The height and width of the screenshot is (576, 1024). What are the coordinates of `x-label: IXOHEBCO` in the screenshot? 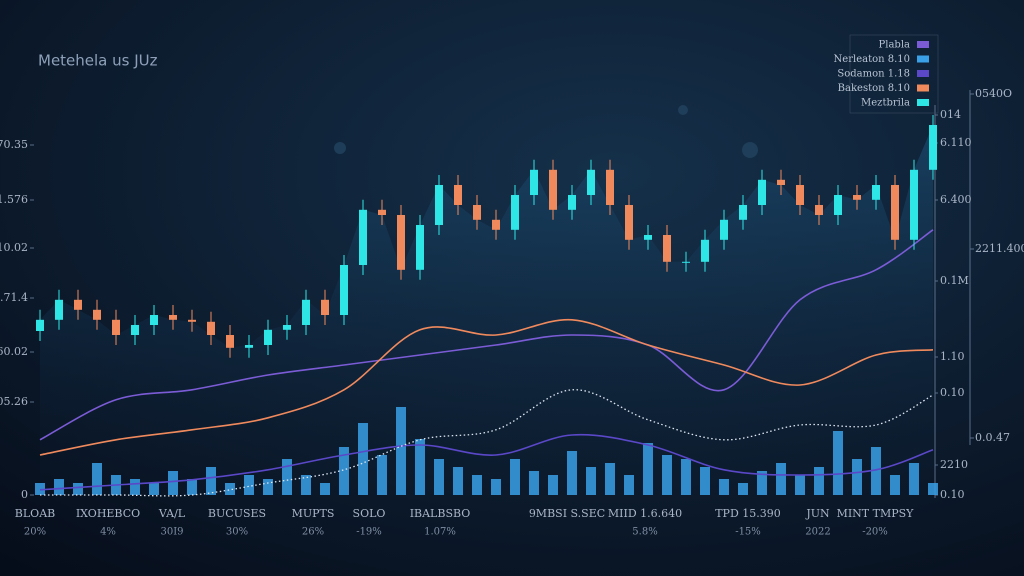 It's located at (108, 513).